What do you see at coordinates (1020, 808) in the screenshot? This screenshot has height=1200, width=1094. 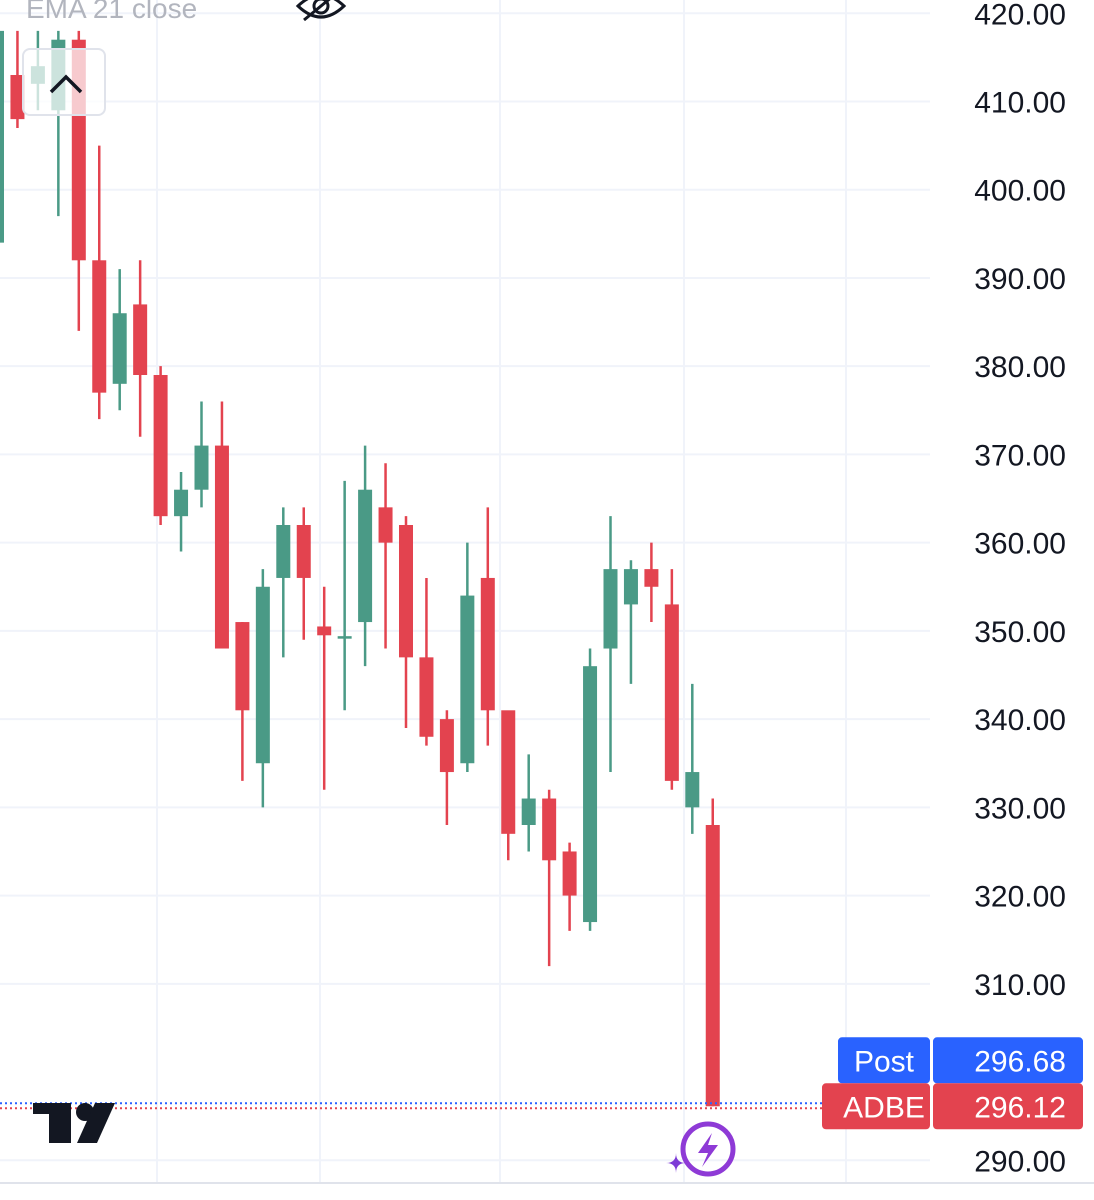 I see `y-tick-label: 330.00` at bounding box center [1020, 808].